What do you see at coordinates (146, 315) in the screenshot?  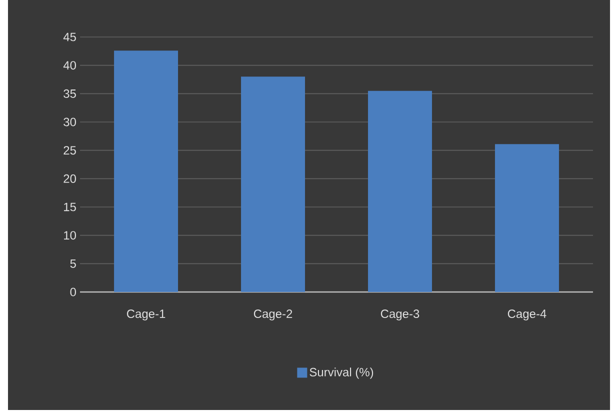 I see `x-tick-label: Cage-1` at bounding box center [146, 315].